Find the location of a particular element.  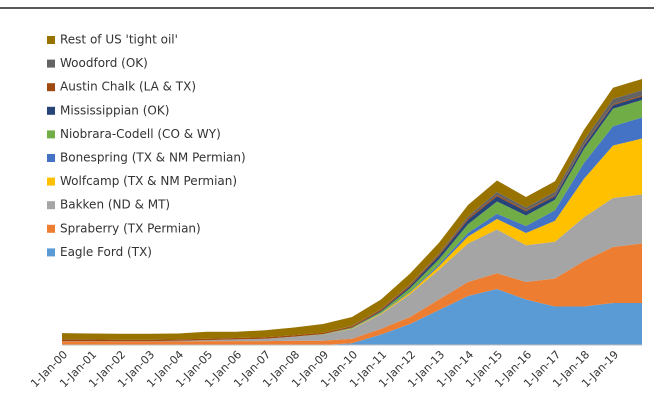

legend-label: Austin Chalk (LA & TX) is located at coordinates (128, 87).